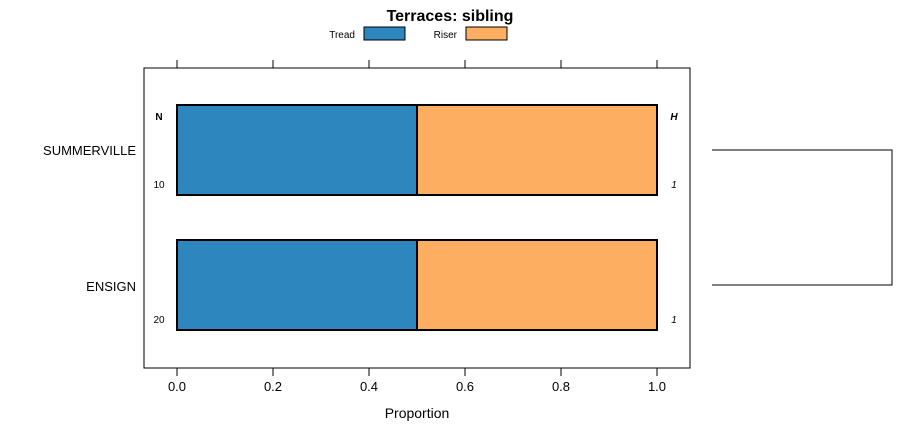 The image size is (900, 440). What do you see at coordinates (111, 286) in the screenshot?
I see `category-label-ensign: ENSIGN` at bounding box center [111, 286].